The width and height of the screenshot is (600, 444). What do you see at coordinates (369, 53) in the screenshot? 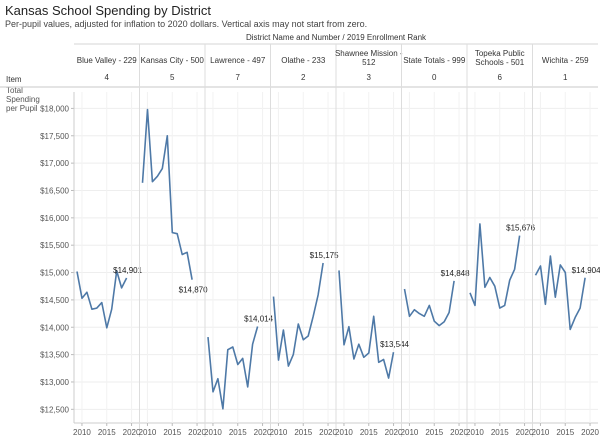
I see `district-name-label: Shawnee Mission -` at bounding box center [369, 53].